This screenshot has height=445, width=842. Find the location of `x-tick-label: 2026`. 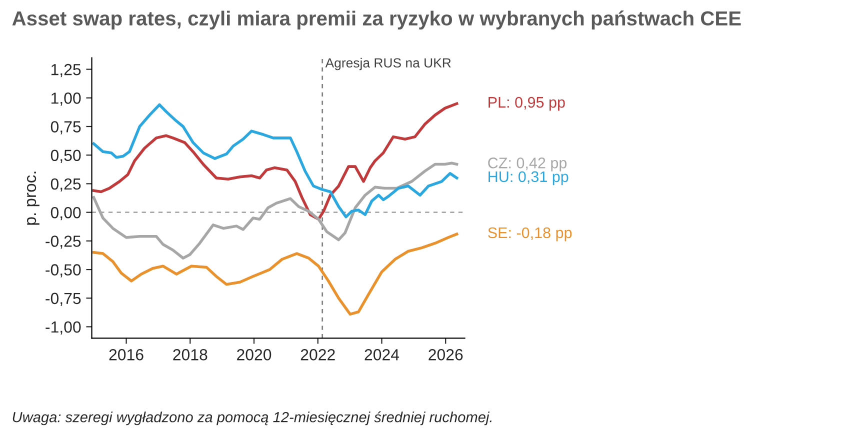

x-tick-label: 2026 is located at coordinates (445, 354).